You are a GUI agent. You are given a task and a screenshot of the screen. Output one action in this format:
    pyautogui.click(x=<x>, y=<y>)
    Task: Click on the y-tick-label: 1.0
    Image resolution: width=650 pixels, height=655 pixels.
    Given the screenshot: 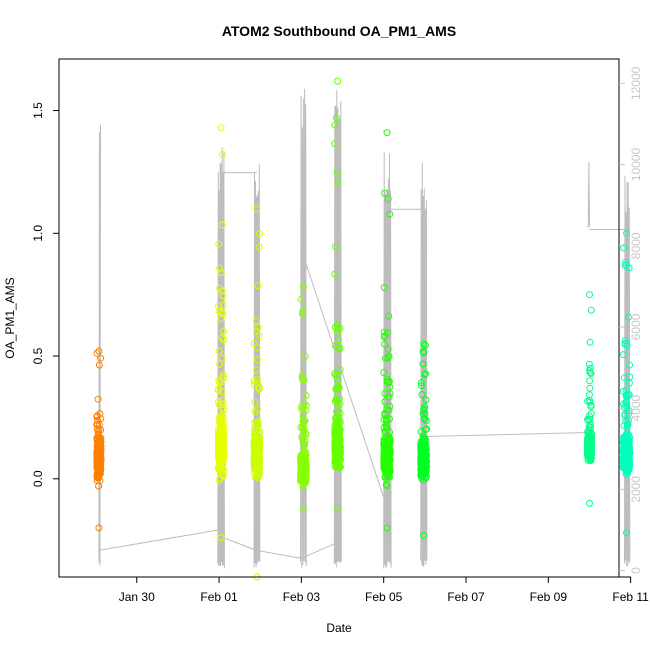 What is the action you would take?
    pyautogui.click(x=38, y=233)
    